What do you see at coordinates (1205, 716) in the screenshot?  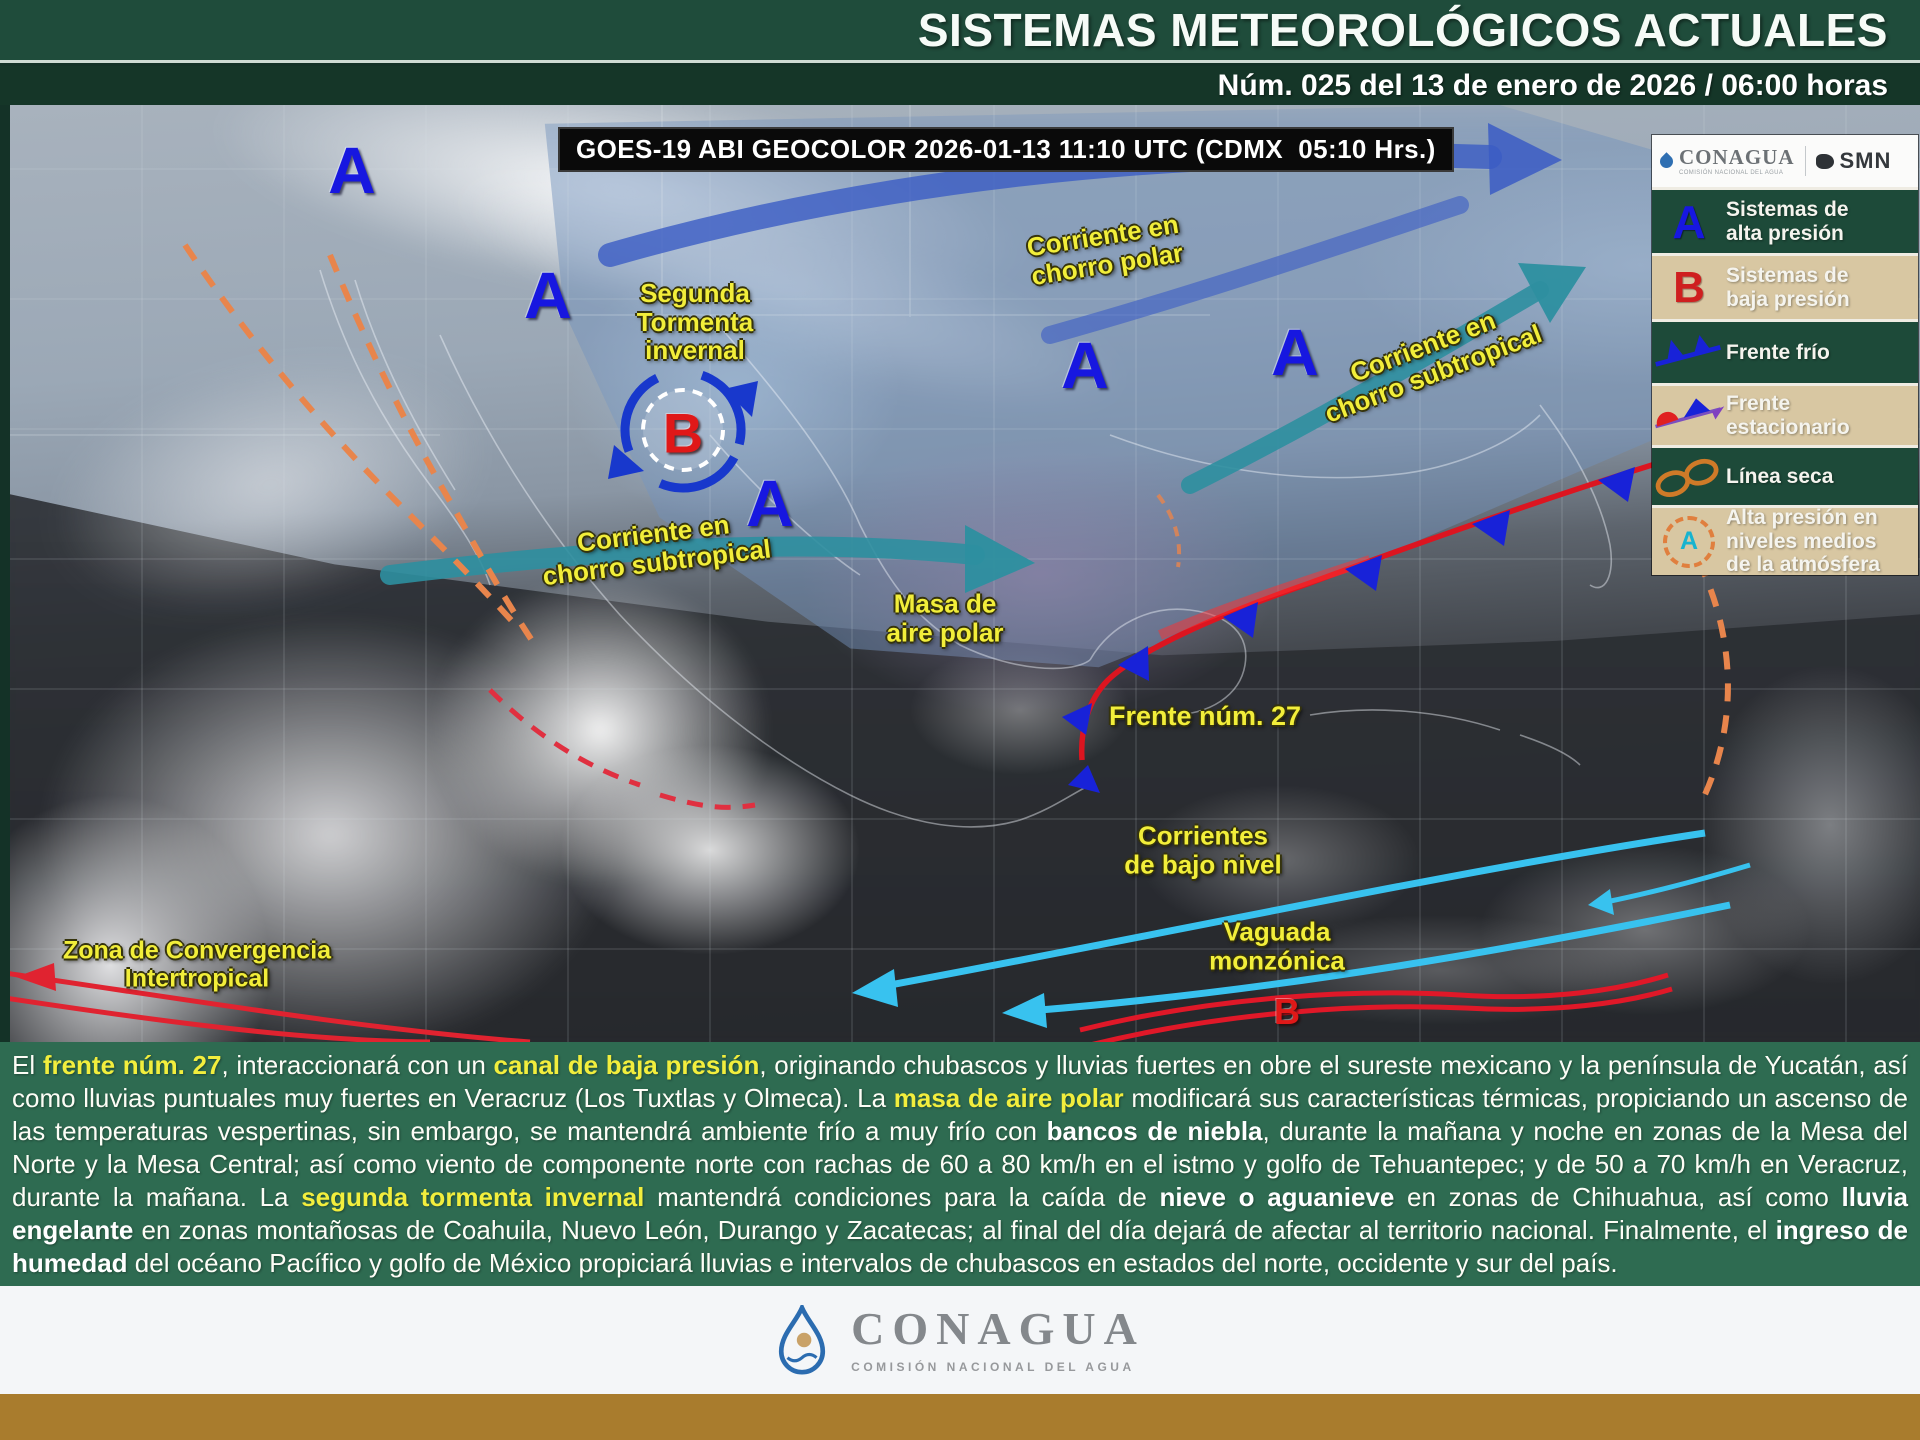 I see `label-front-27: Frente núm. 27` at bounding box center [1205, 716].